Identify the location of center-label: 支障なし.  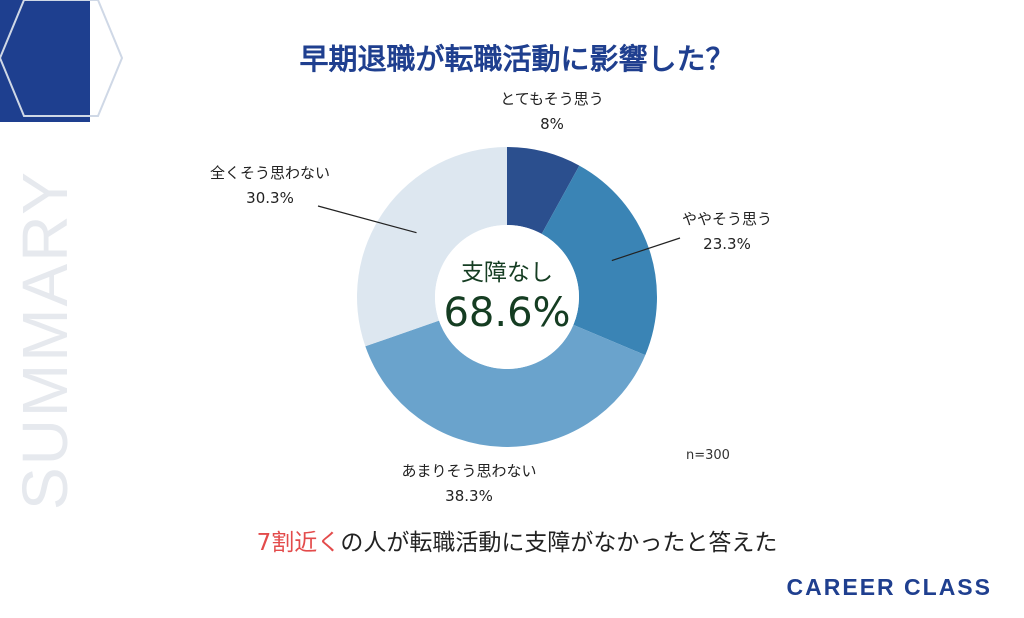
(507, 273).